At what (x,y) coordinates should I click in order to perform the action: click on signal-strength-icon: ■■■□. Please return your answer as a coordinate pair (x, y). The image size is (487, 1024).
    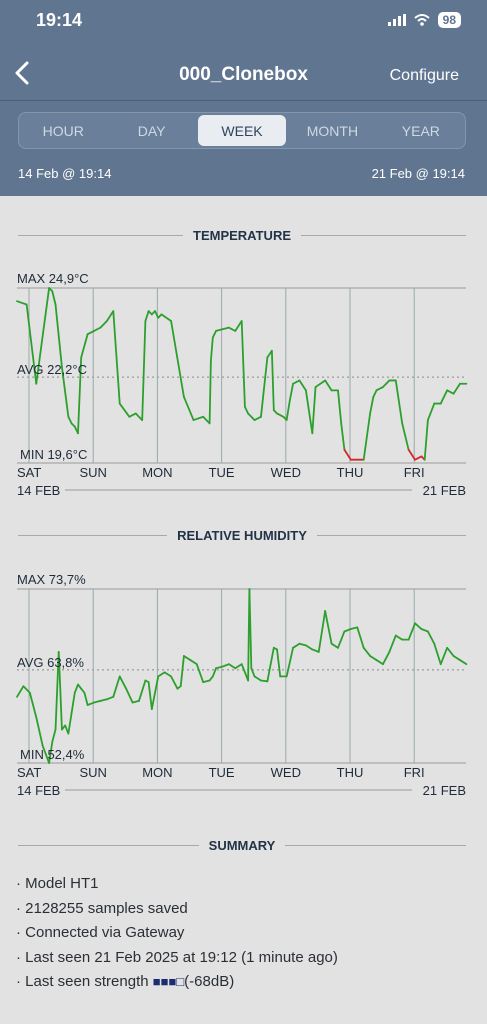
    Looking at the image, I should click on (168, 981).